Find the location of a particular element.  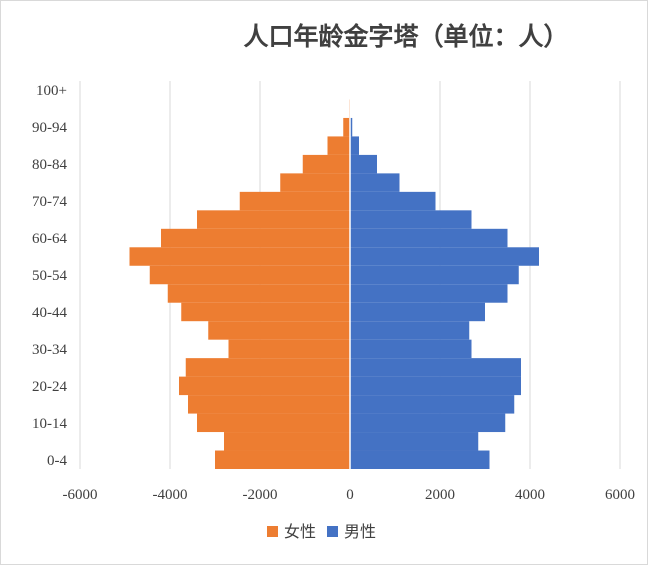

legend-swatch-female is located at coordinates (272, 531).